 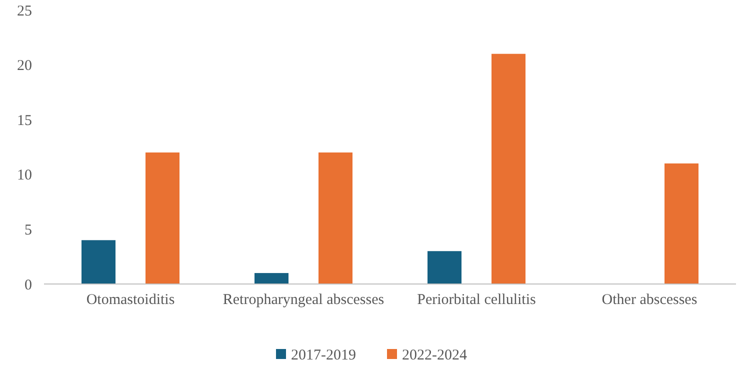 I want to click on y-tick-label: 5, so click(x=28, y=230).